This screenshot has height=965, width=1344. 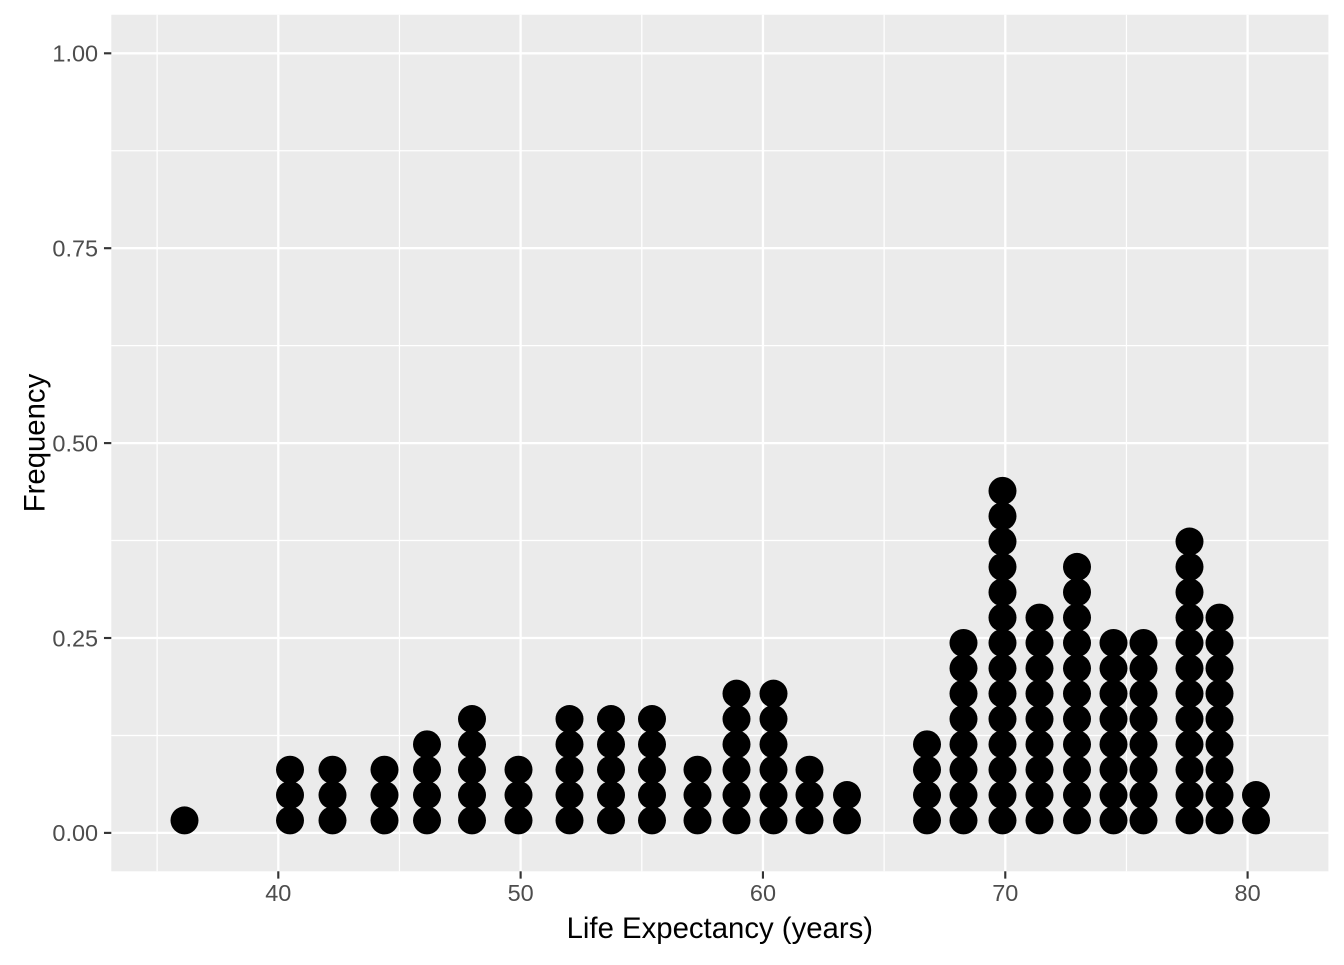 I want to click on svg-text: 70, so click(x=1005, y=893).